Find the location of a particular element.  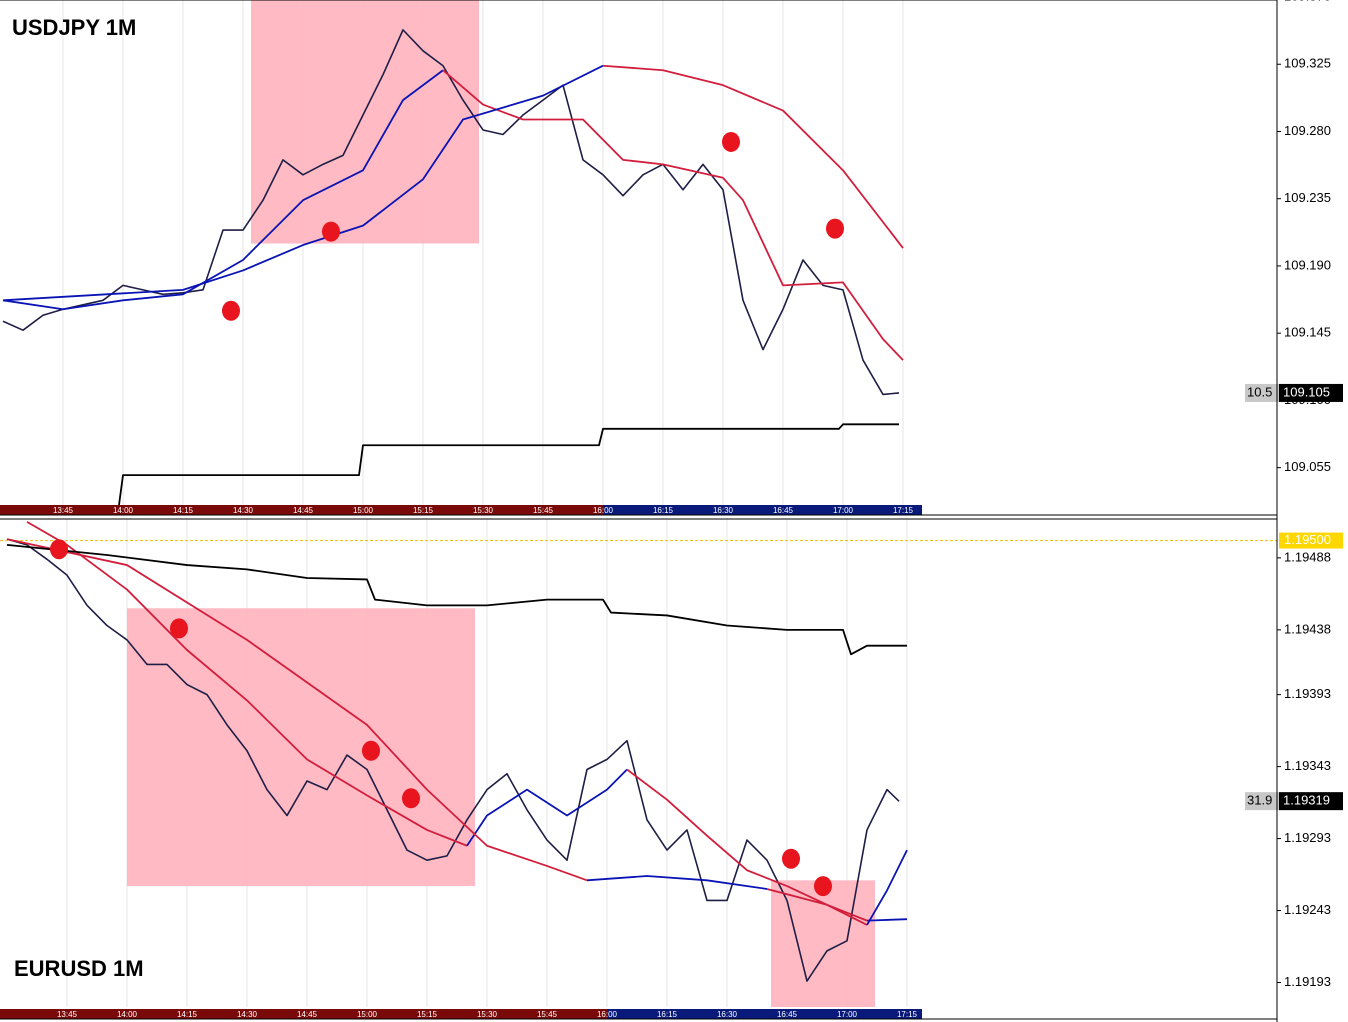

y-tick-label: 1.19343 is located at coordinates (1307, 765).